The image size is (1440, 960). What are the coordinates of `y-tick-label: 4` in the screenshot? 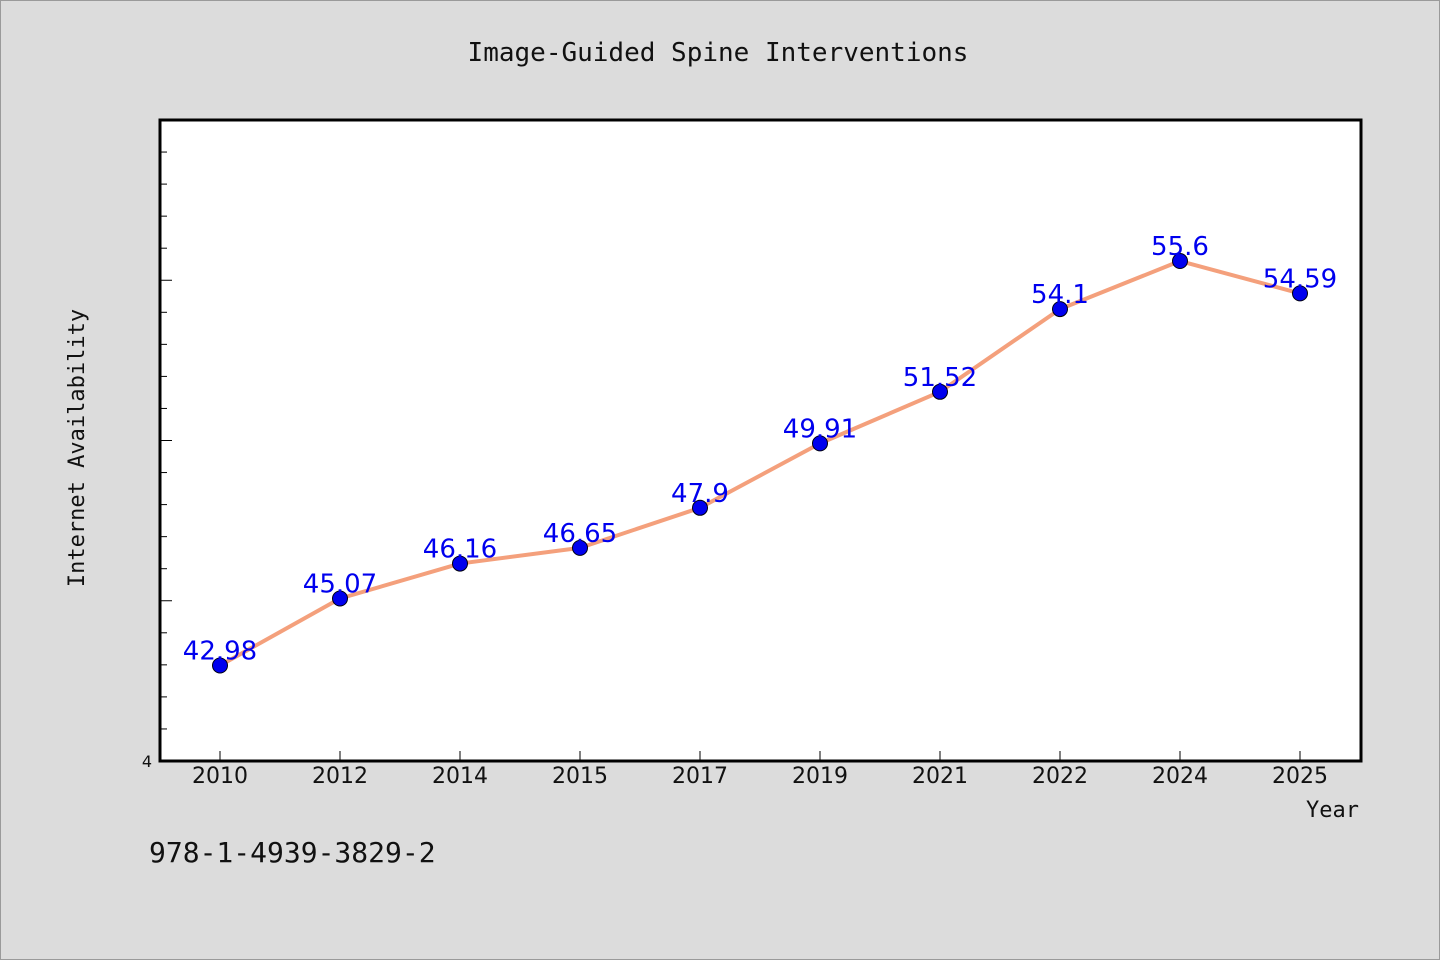 It's located at (147, 761).